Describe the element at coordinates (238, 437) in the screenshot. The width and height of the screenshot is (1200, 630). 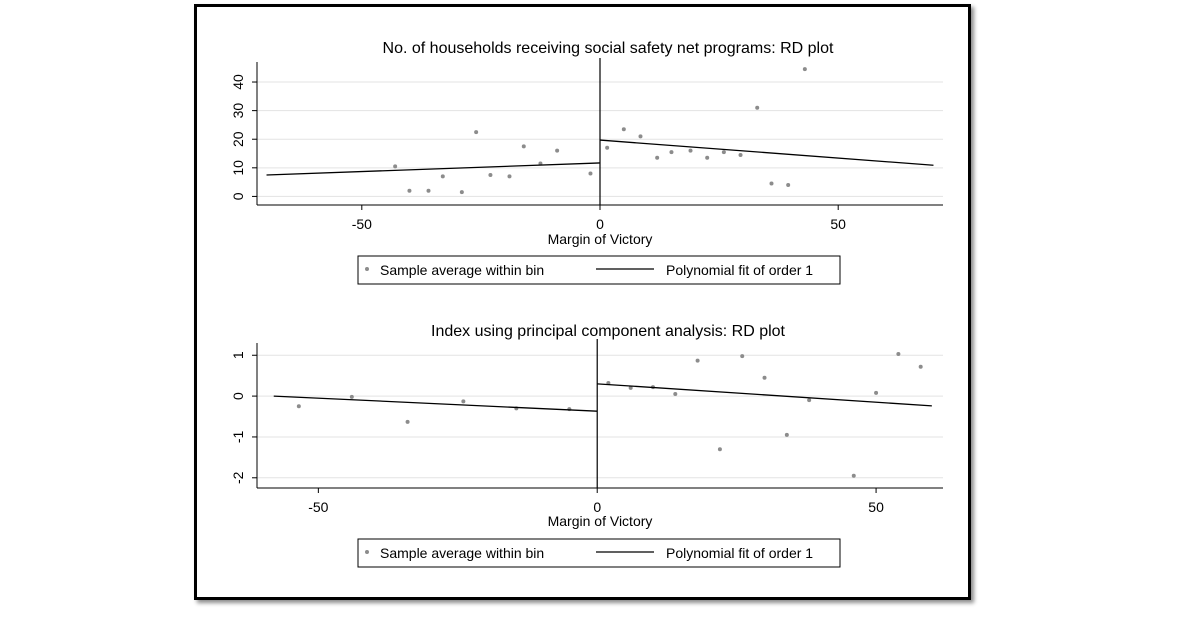
I see `y-tick-label: -1` at that location.